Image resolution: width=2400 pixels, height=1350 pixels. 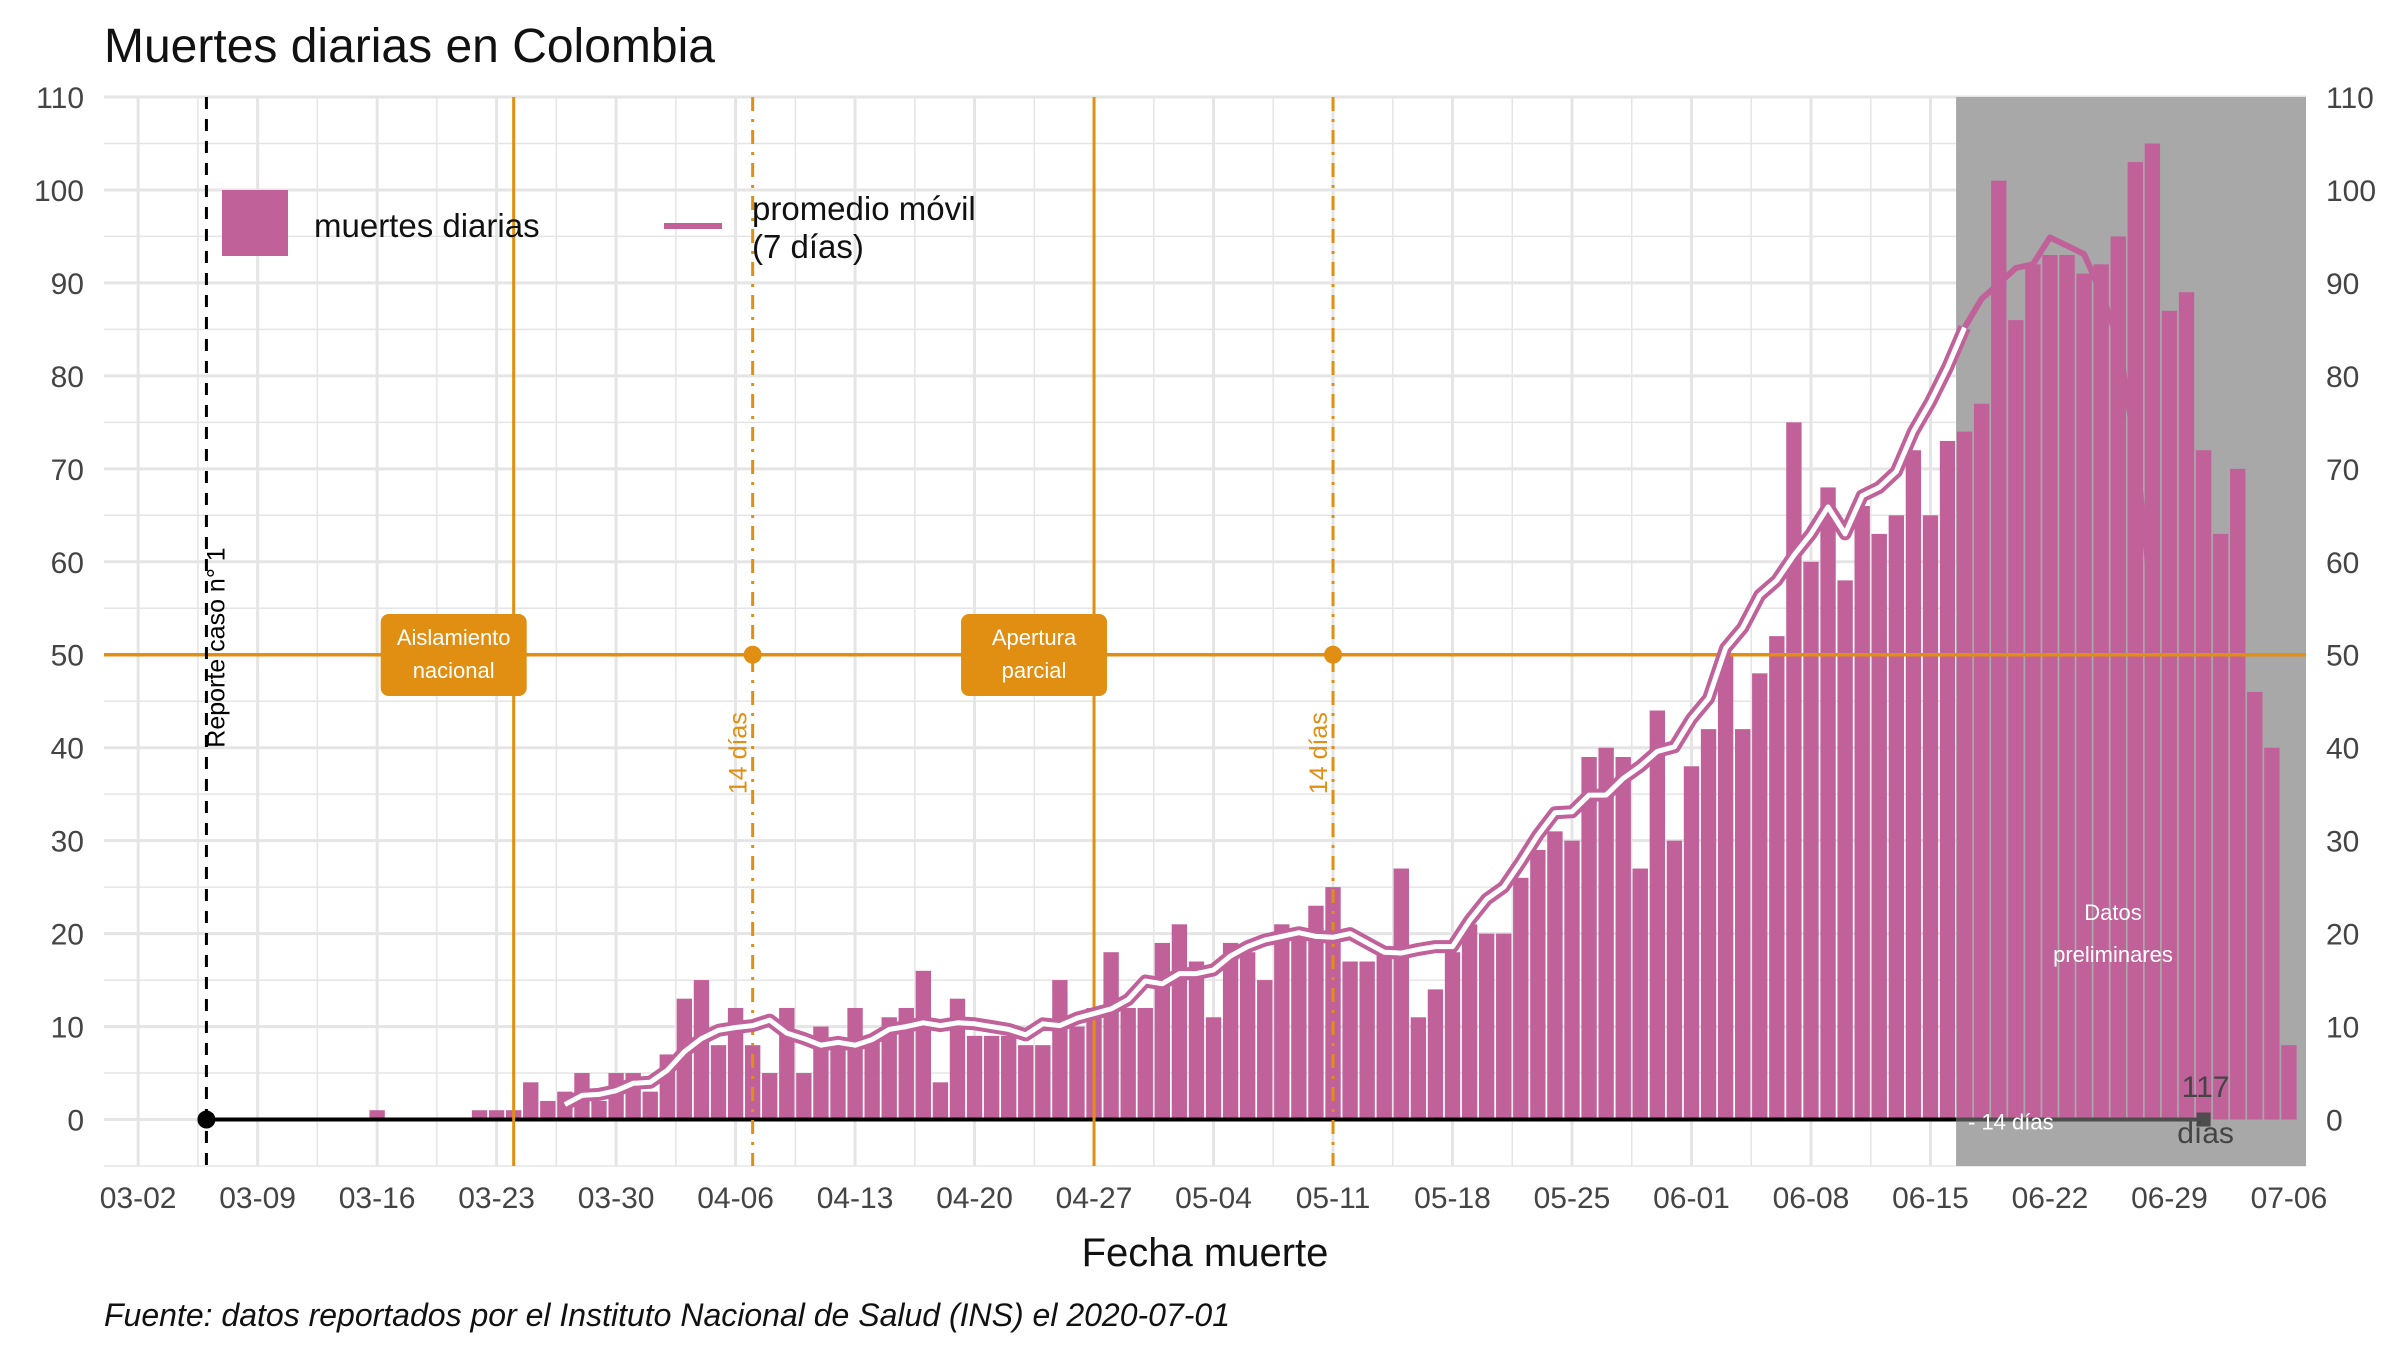 I want to click on y-tick-label-right: 10, so click(x=2342, y=1028).